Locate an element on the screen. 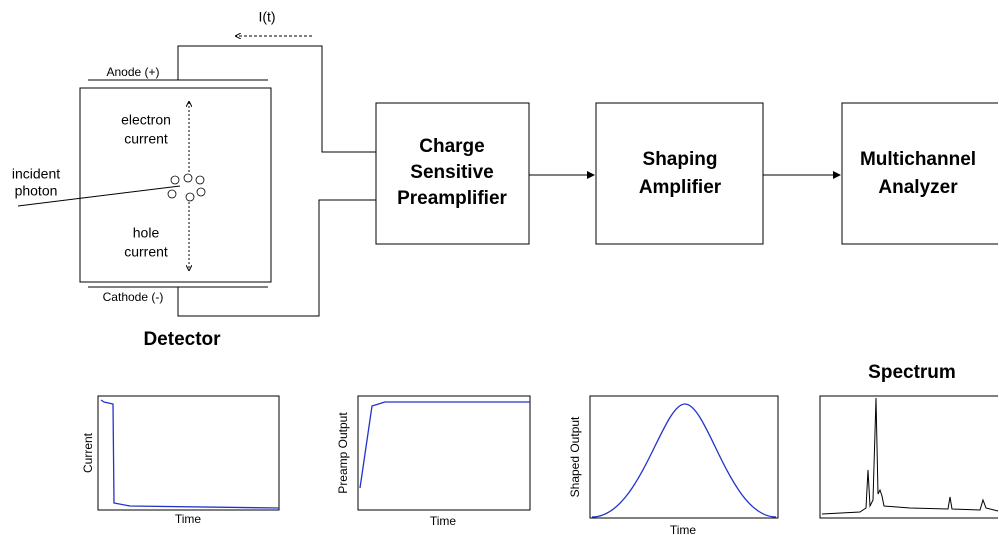  electron-label: current is located at coordinates (146, 139).